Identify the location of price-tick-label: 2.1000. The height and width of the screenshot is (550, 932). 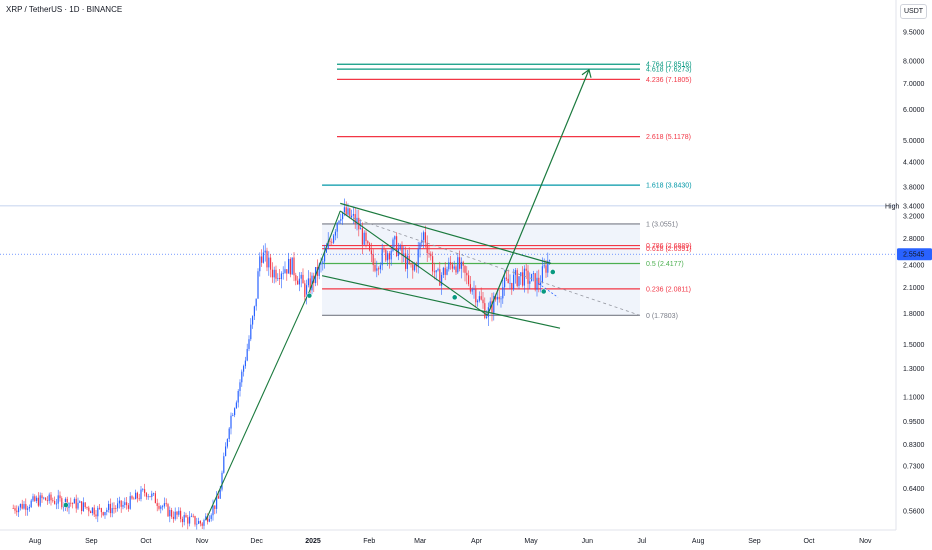
(914, 288).